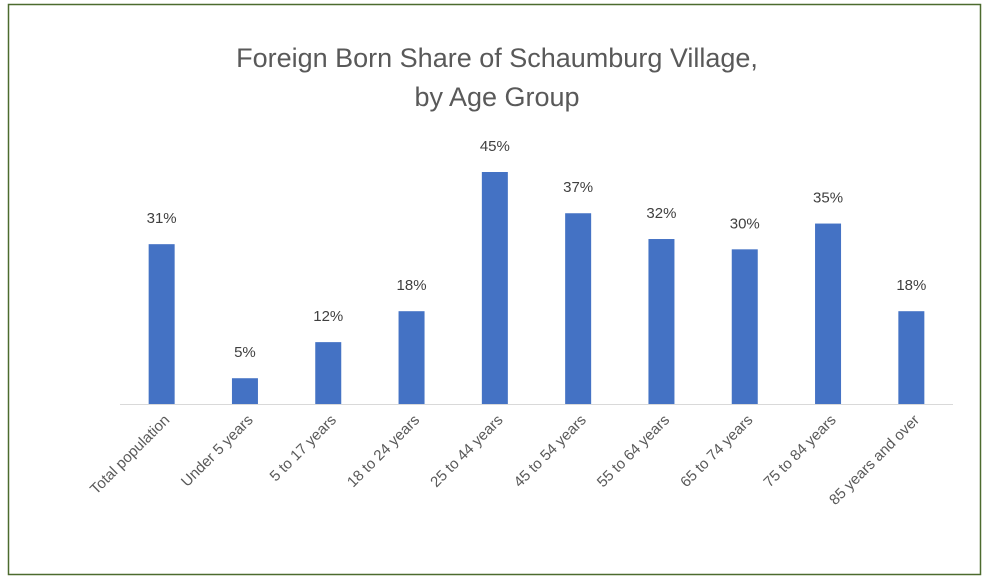 The width and height of the screenshot is (995, 580). What do you see at coordinates (661, 213) in the screenshot?
I see `value-label: 32%` at bounding box center [661, 213].